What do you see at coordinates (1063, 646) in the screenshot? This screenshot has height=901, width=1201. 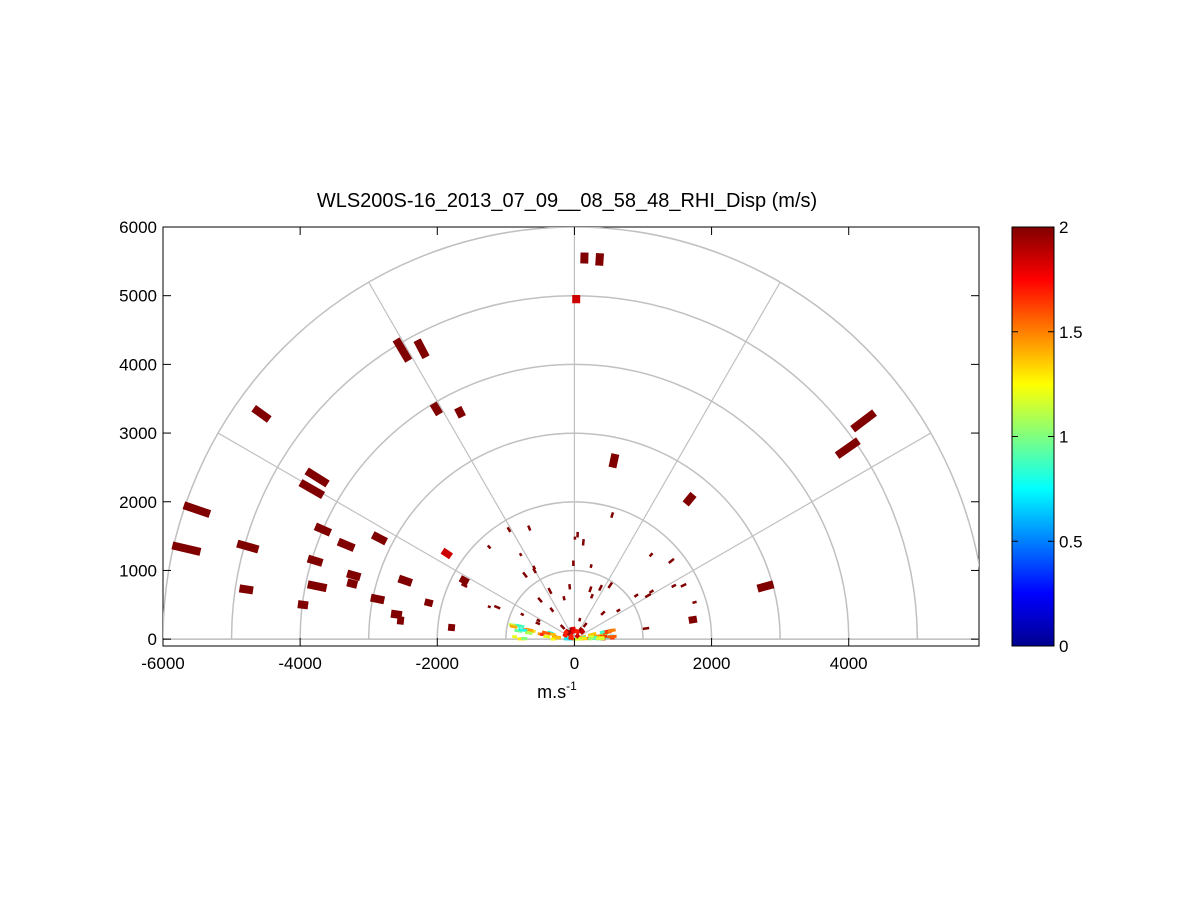 I see `colorbar-tick-label: 0` at bounding box center [1063, 646].